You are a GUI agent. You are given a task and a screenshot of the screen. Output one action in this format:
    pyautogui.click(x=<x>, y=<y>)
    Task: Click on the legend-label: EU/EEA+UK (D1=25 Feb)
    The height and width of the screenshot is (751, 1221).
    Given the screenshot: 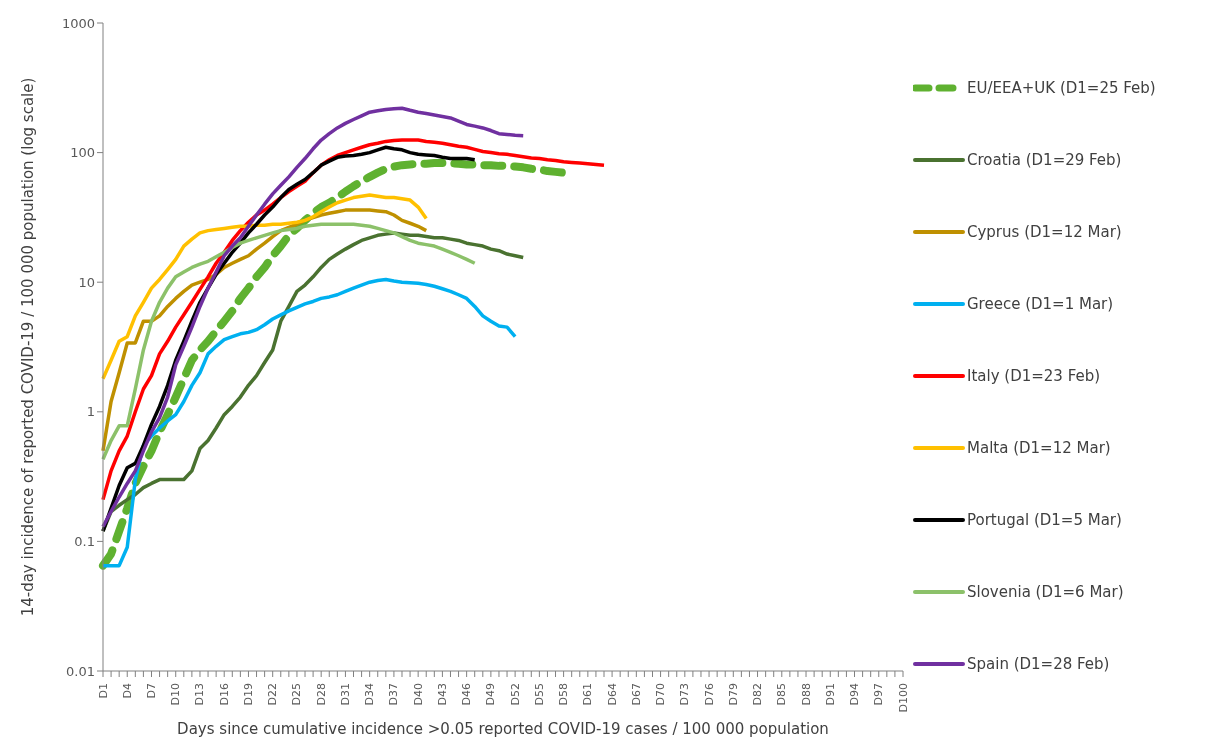 What is the action you would take?
    pyautogui.click(x=1061, y=87)
    